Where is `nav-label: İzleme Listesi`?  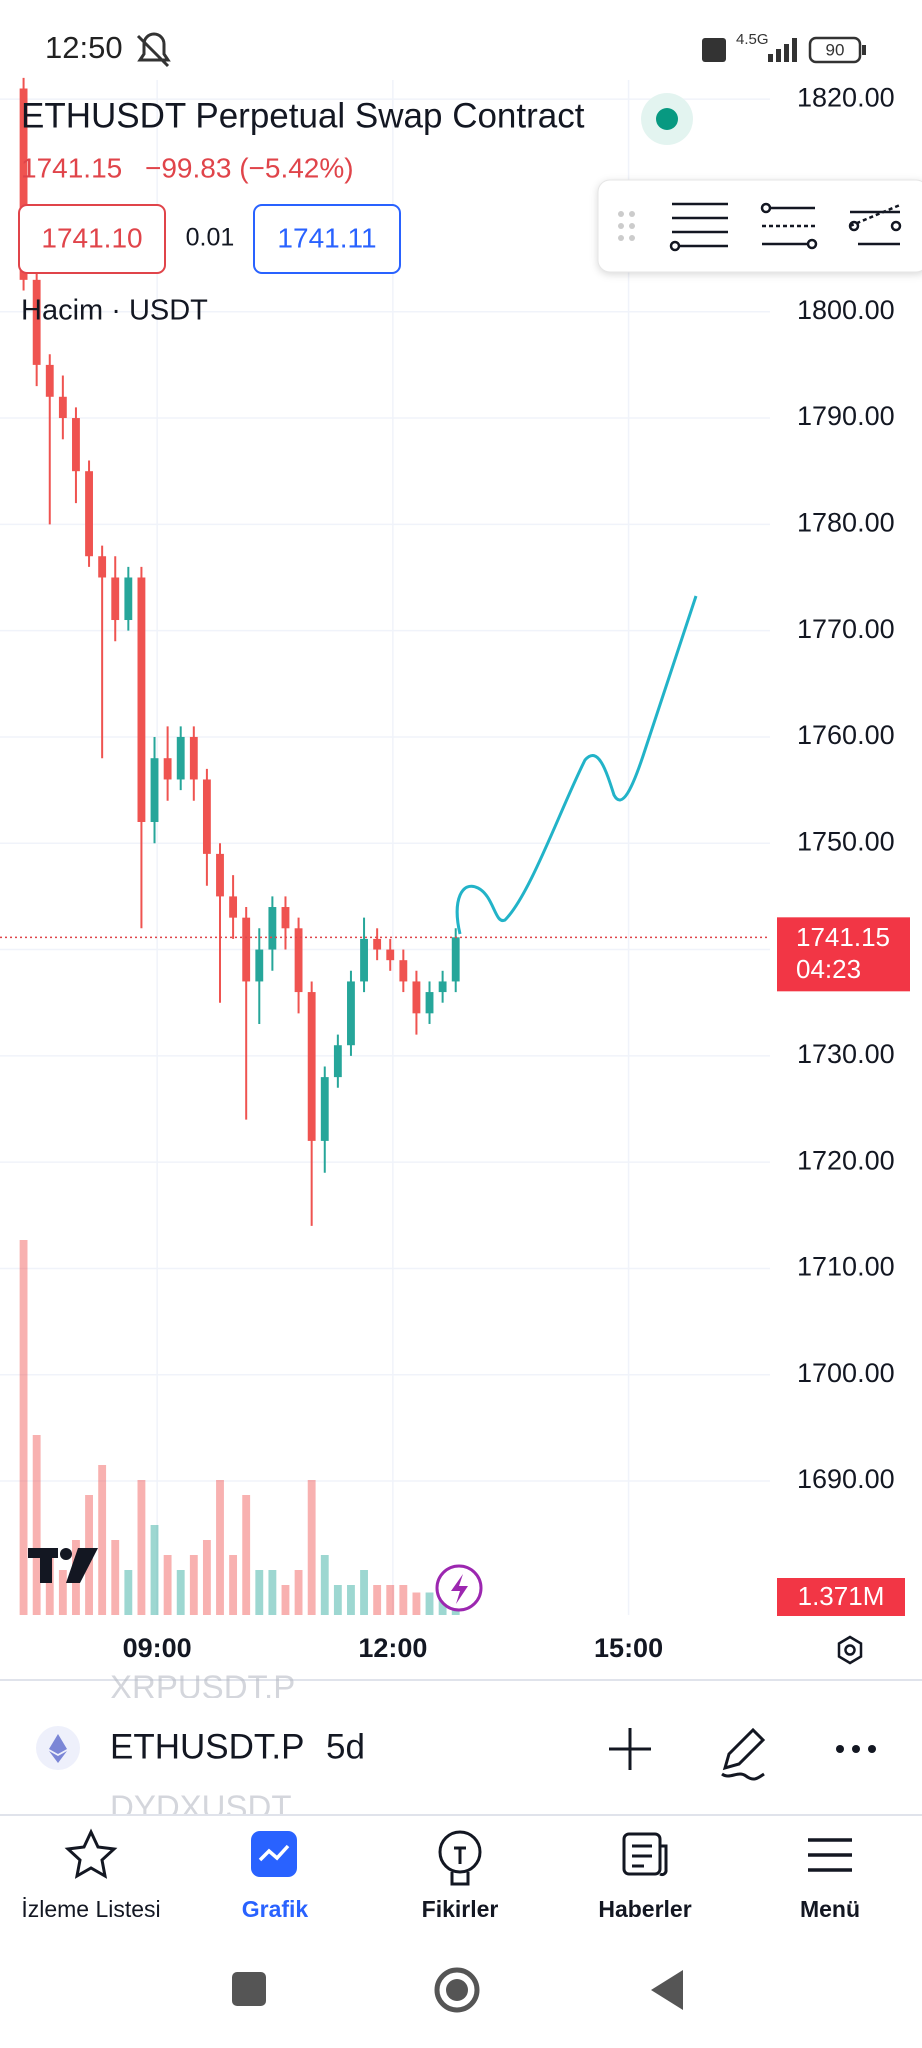 nav-label: İzleme Listesi is located at coordinates (90, 1909).